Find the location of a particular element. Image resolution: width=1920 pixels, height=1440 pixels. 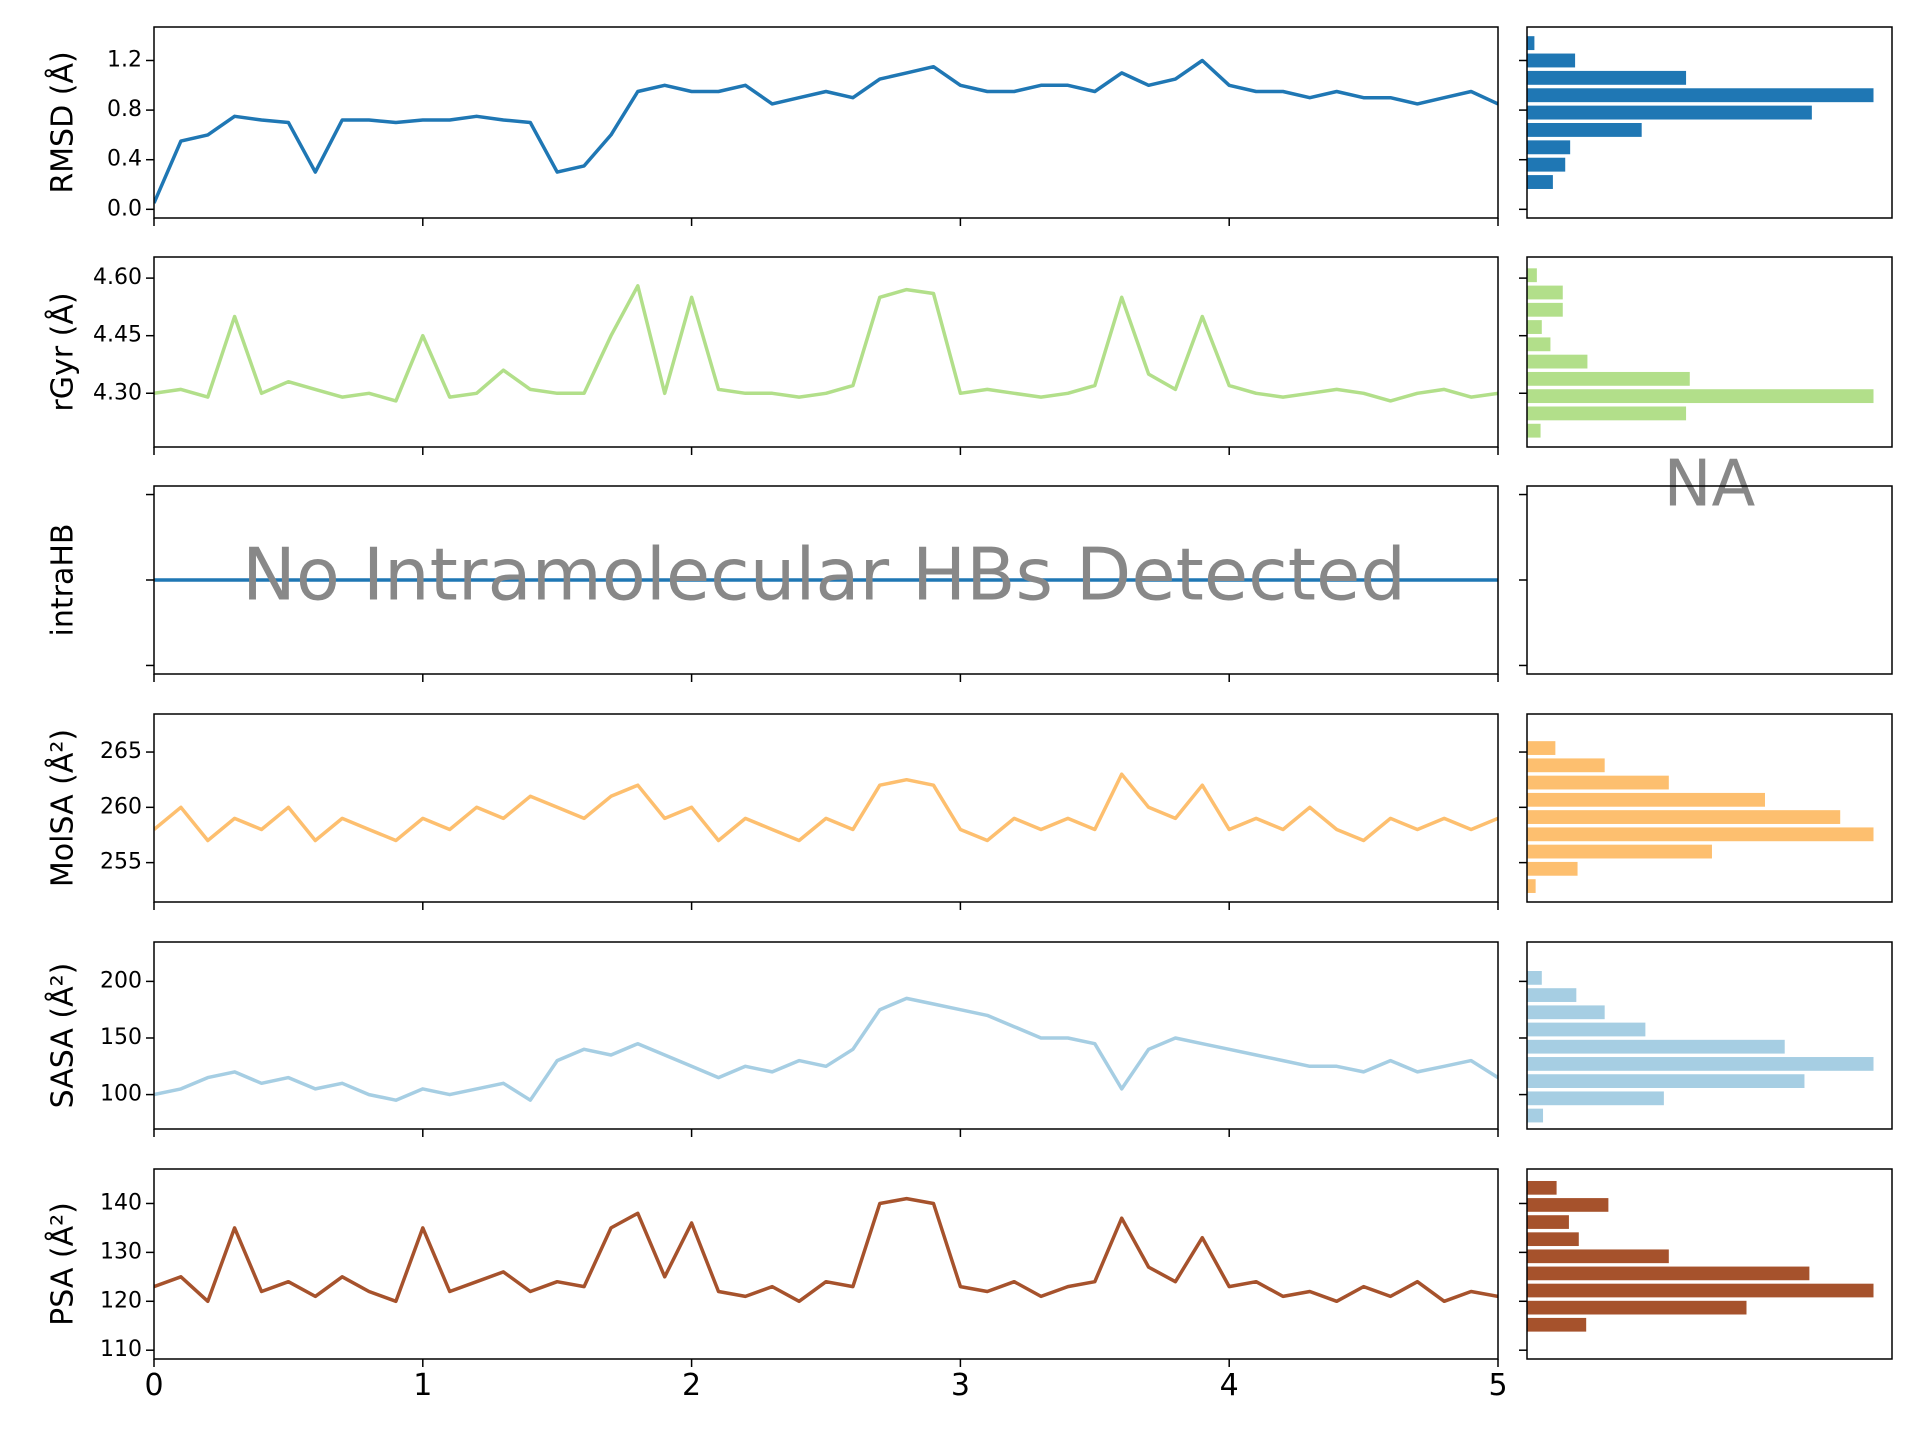

y-tick-label: 4.60 is located at coordinates (117, 277).